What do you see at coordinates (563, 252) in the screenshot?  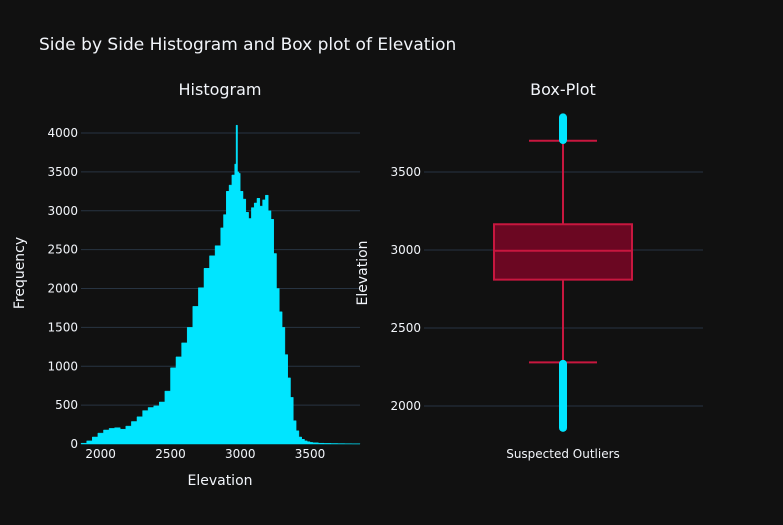 I see `box-plot-iqr-box` at bounding box center [563, 252].